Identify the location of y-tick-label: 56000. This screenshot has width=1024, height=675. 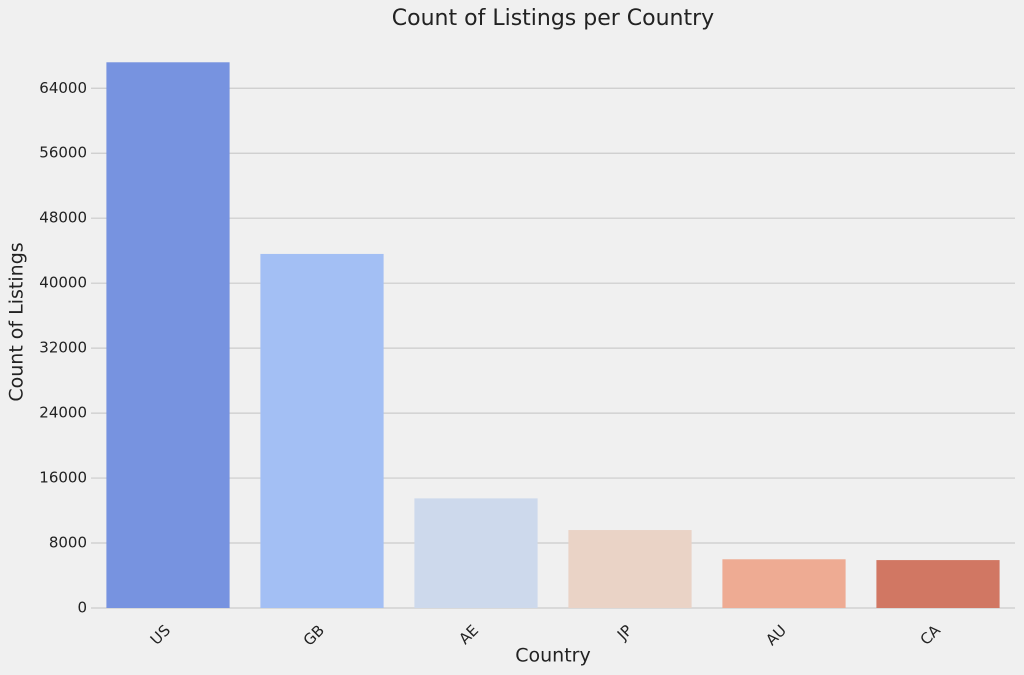
(63, 153).